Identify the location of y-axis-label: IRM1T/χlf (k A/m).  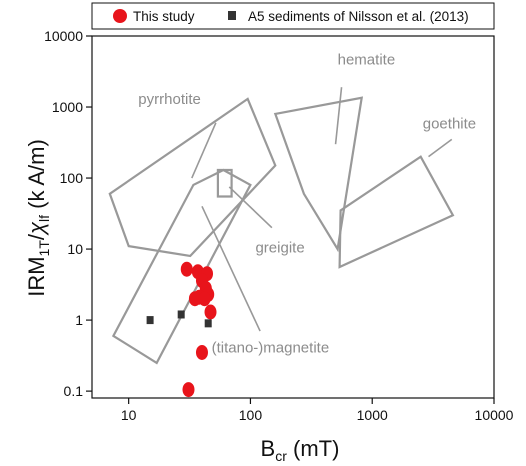
(38, 218).